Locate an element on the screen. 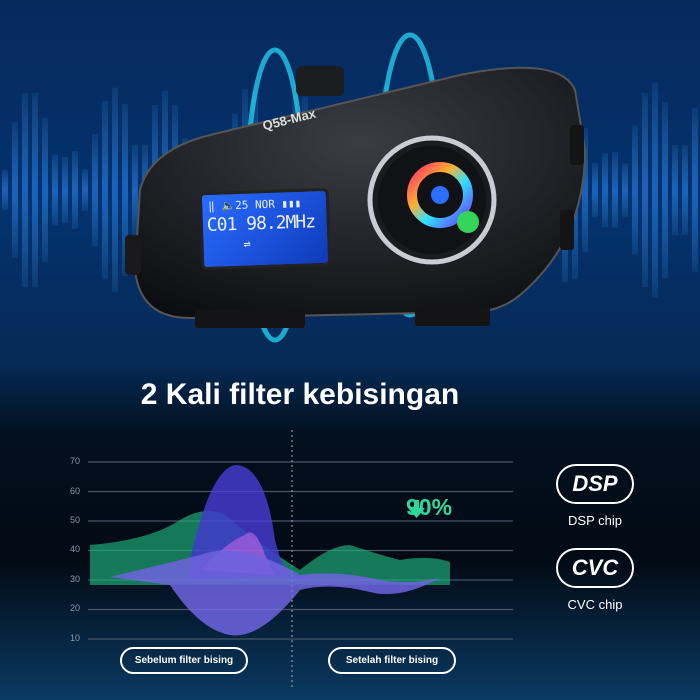 The image size is (700, 700). y-tick: 20 is located at coordinates (75, 608).